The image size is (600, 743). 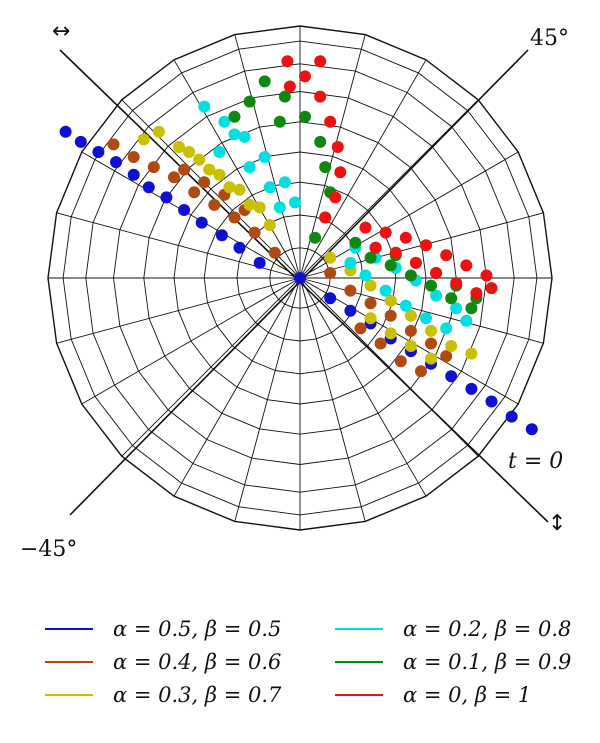 What do you see at coordinates (467, 695) in the screenshot?
I see `legend-label: α = 0, β = 1` at bounding box center [467, 695].